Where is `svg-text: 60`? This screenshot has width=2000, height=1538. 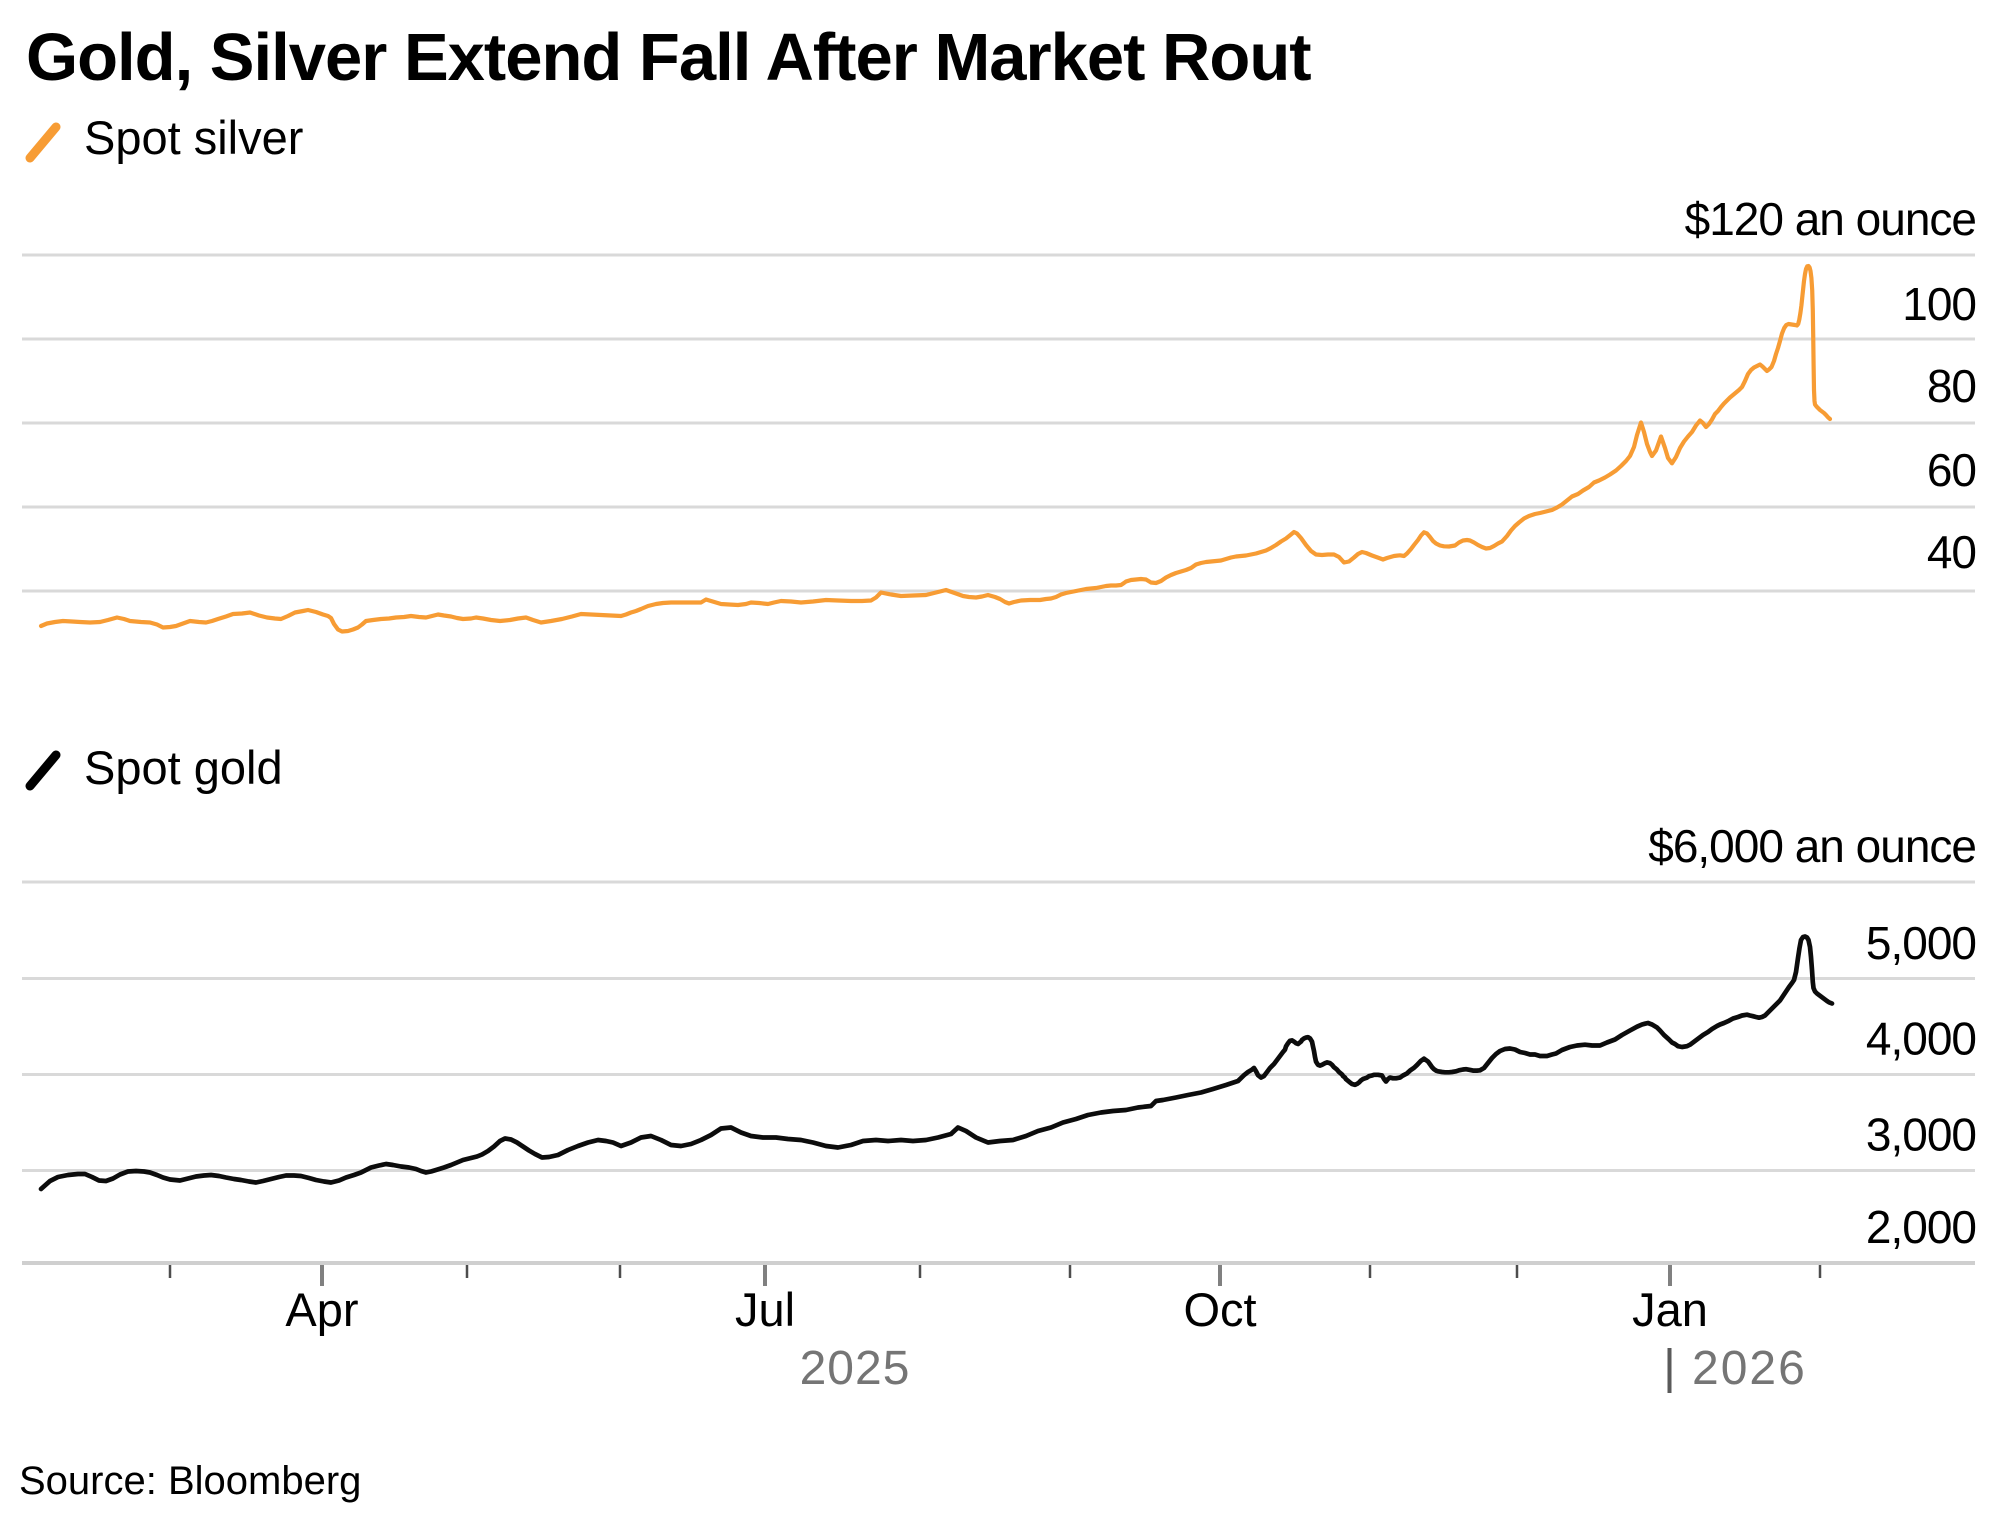 svg-text: 60 is located at coordinates (1951, 470).